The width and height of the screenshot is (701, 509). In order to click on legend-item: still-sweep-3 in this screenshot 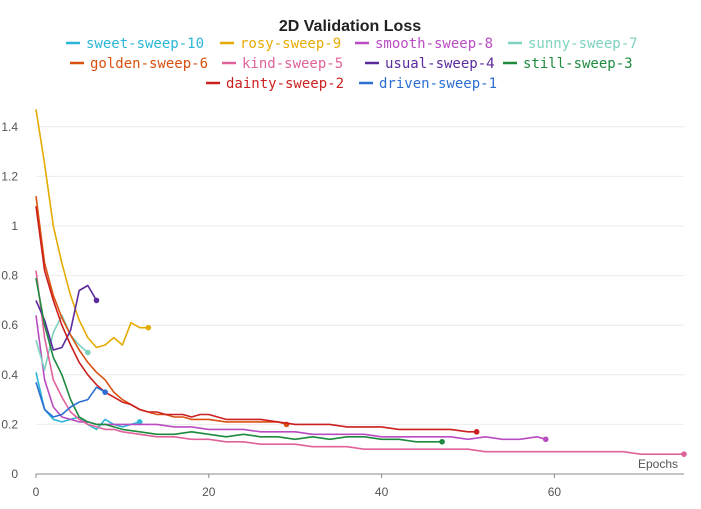, I will do `click(568, 64)`.